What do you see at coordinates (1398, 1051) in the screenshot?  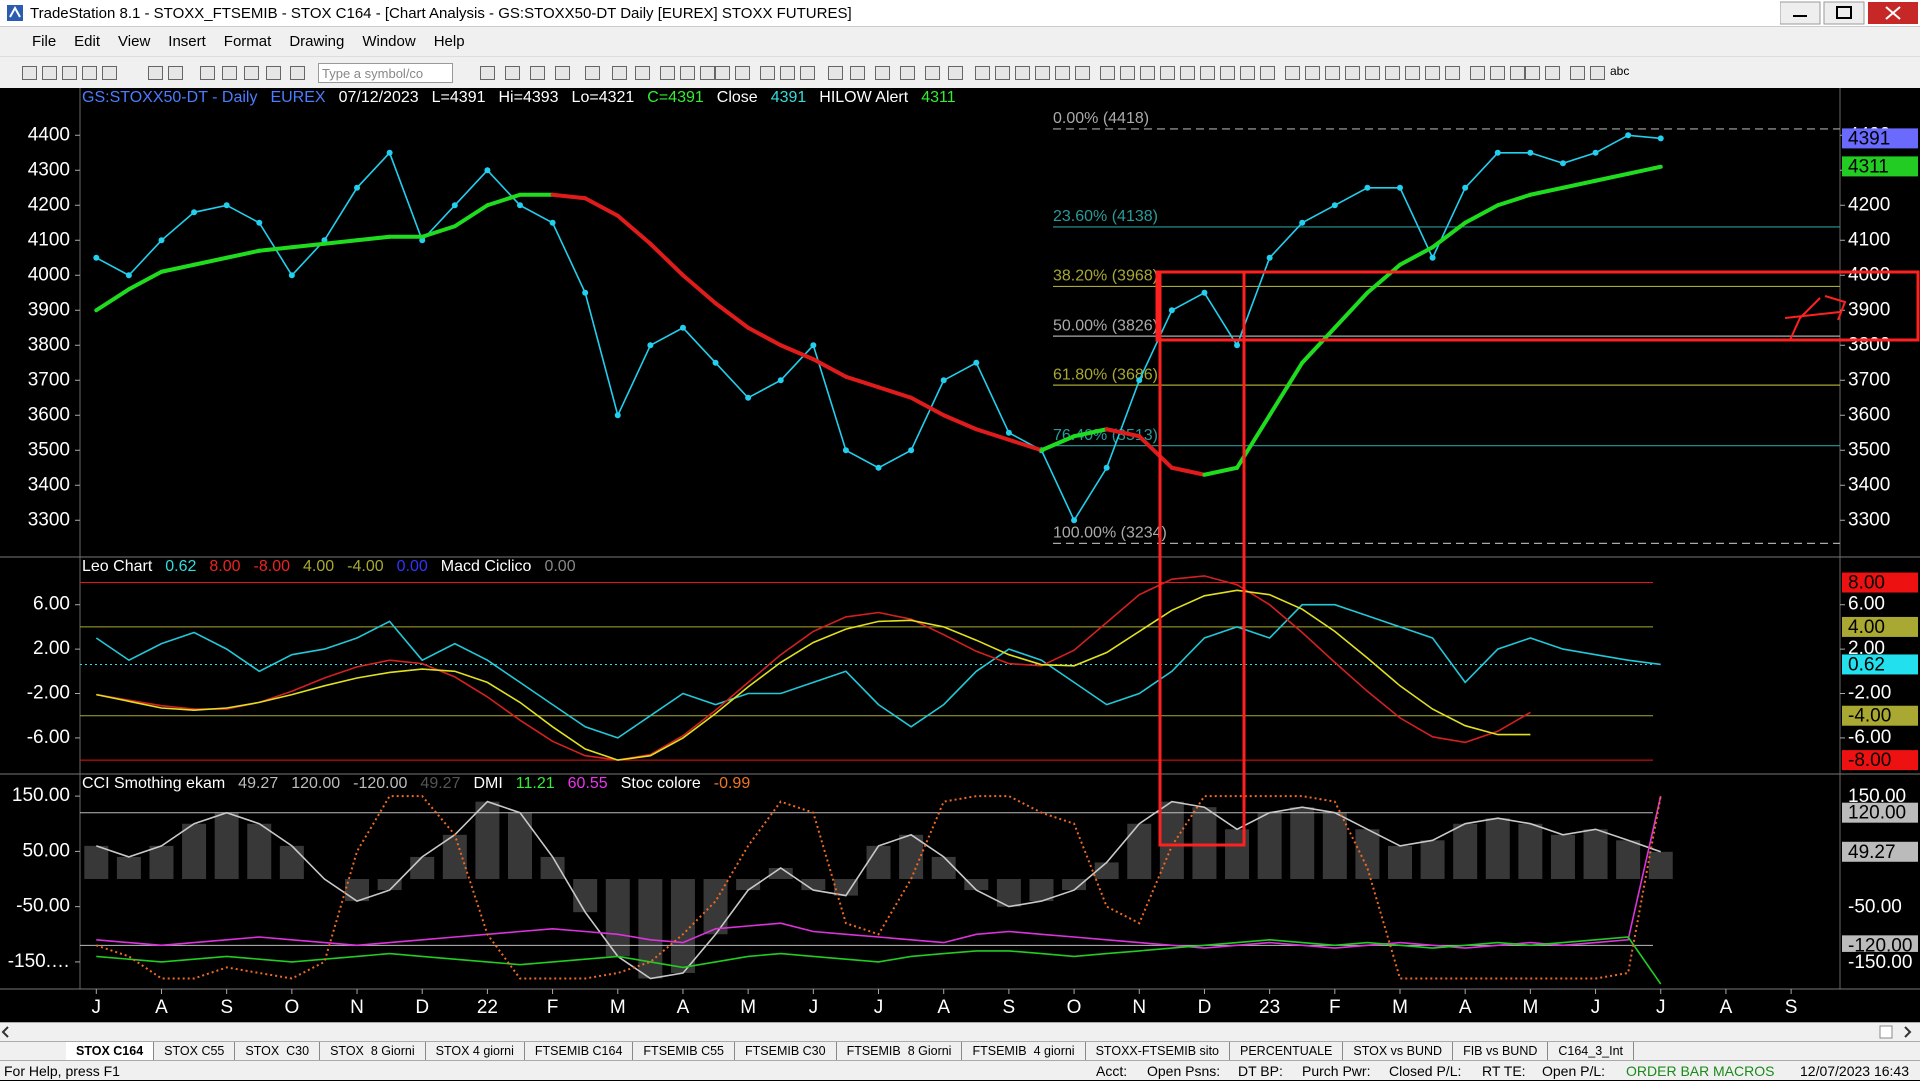 I see `tab: STOX vs BUND` at bounding box center [1398, 1051].